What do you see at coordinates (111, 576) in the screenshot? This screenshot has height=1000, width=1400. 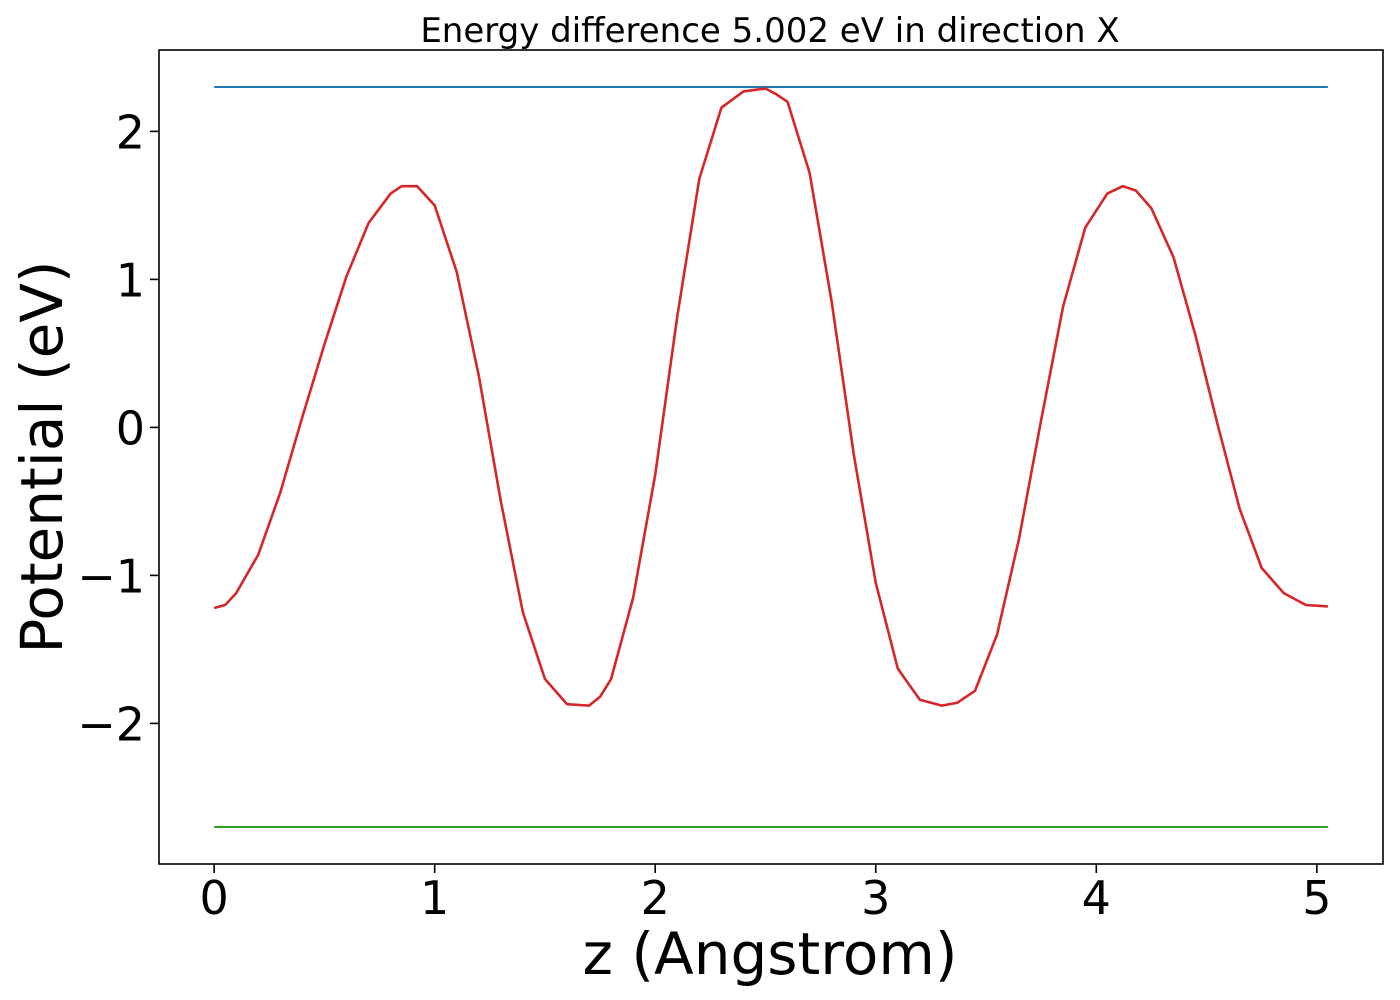 I see `y-tick-label: −1` at bounding box center [111, 576].